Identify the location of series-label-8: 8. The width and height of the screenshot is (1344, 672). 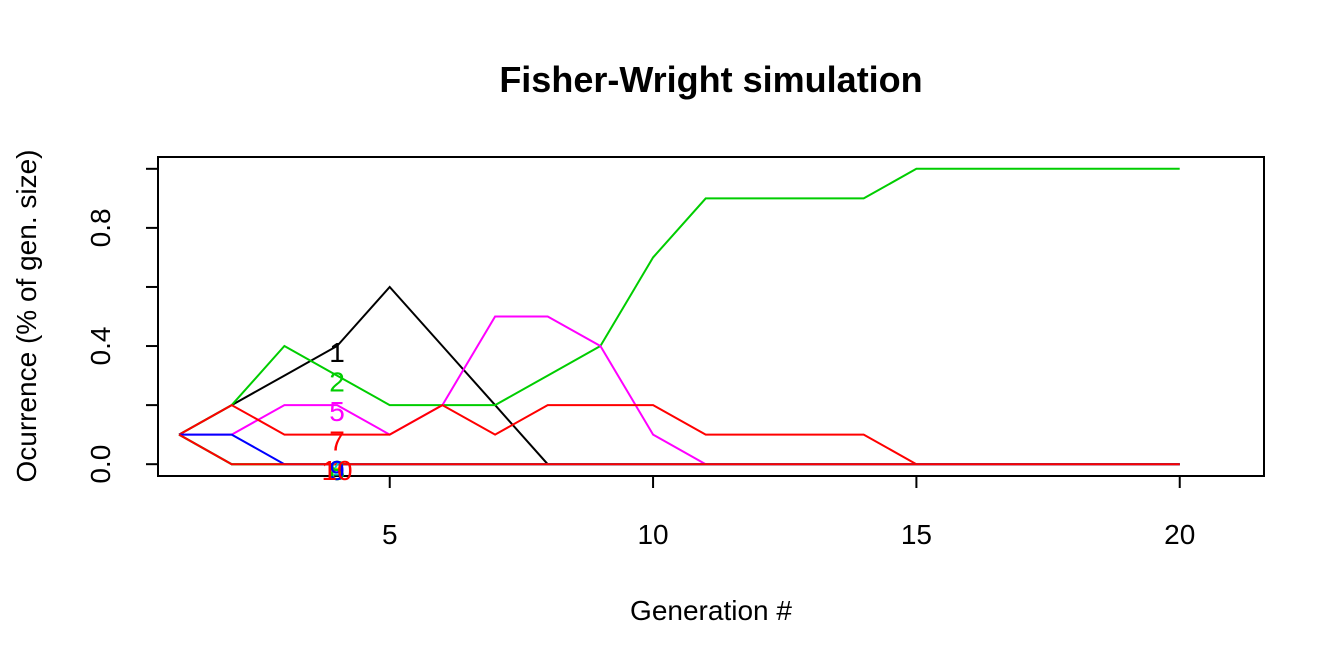
(337, 470).